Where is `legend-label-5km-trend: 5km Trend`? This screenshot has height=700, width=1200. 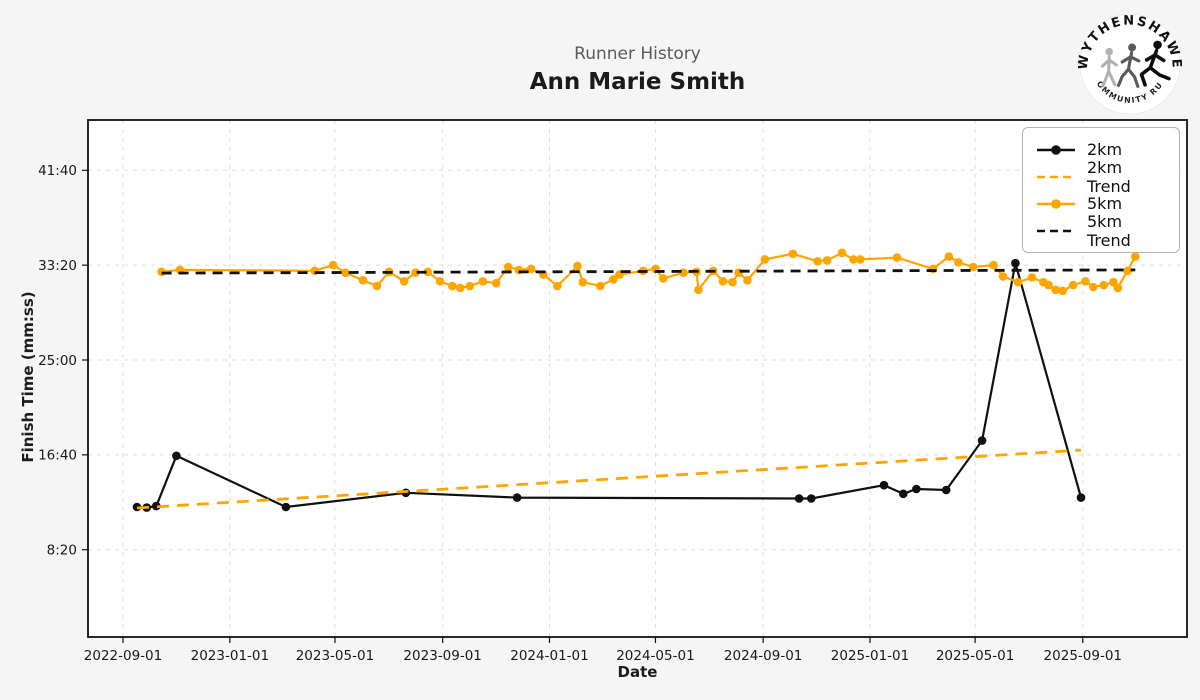
legend-label-5km-trend: 5km Trend is located at coordinates (1109, 230).